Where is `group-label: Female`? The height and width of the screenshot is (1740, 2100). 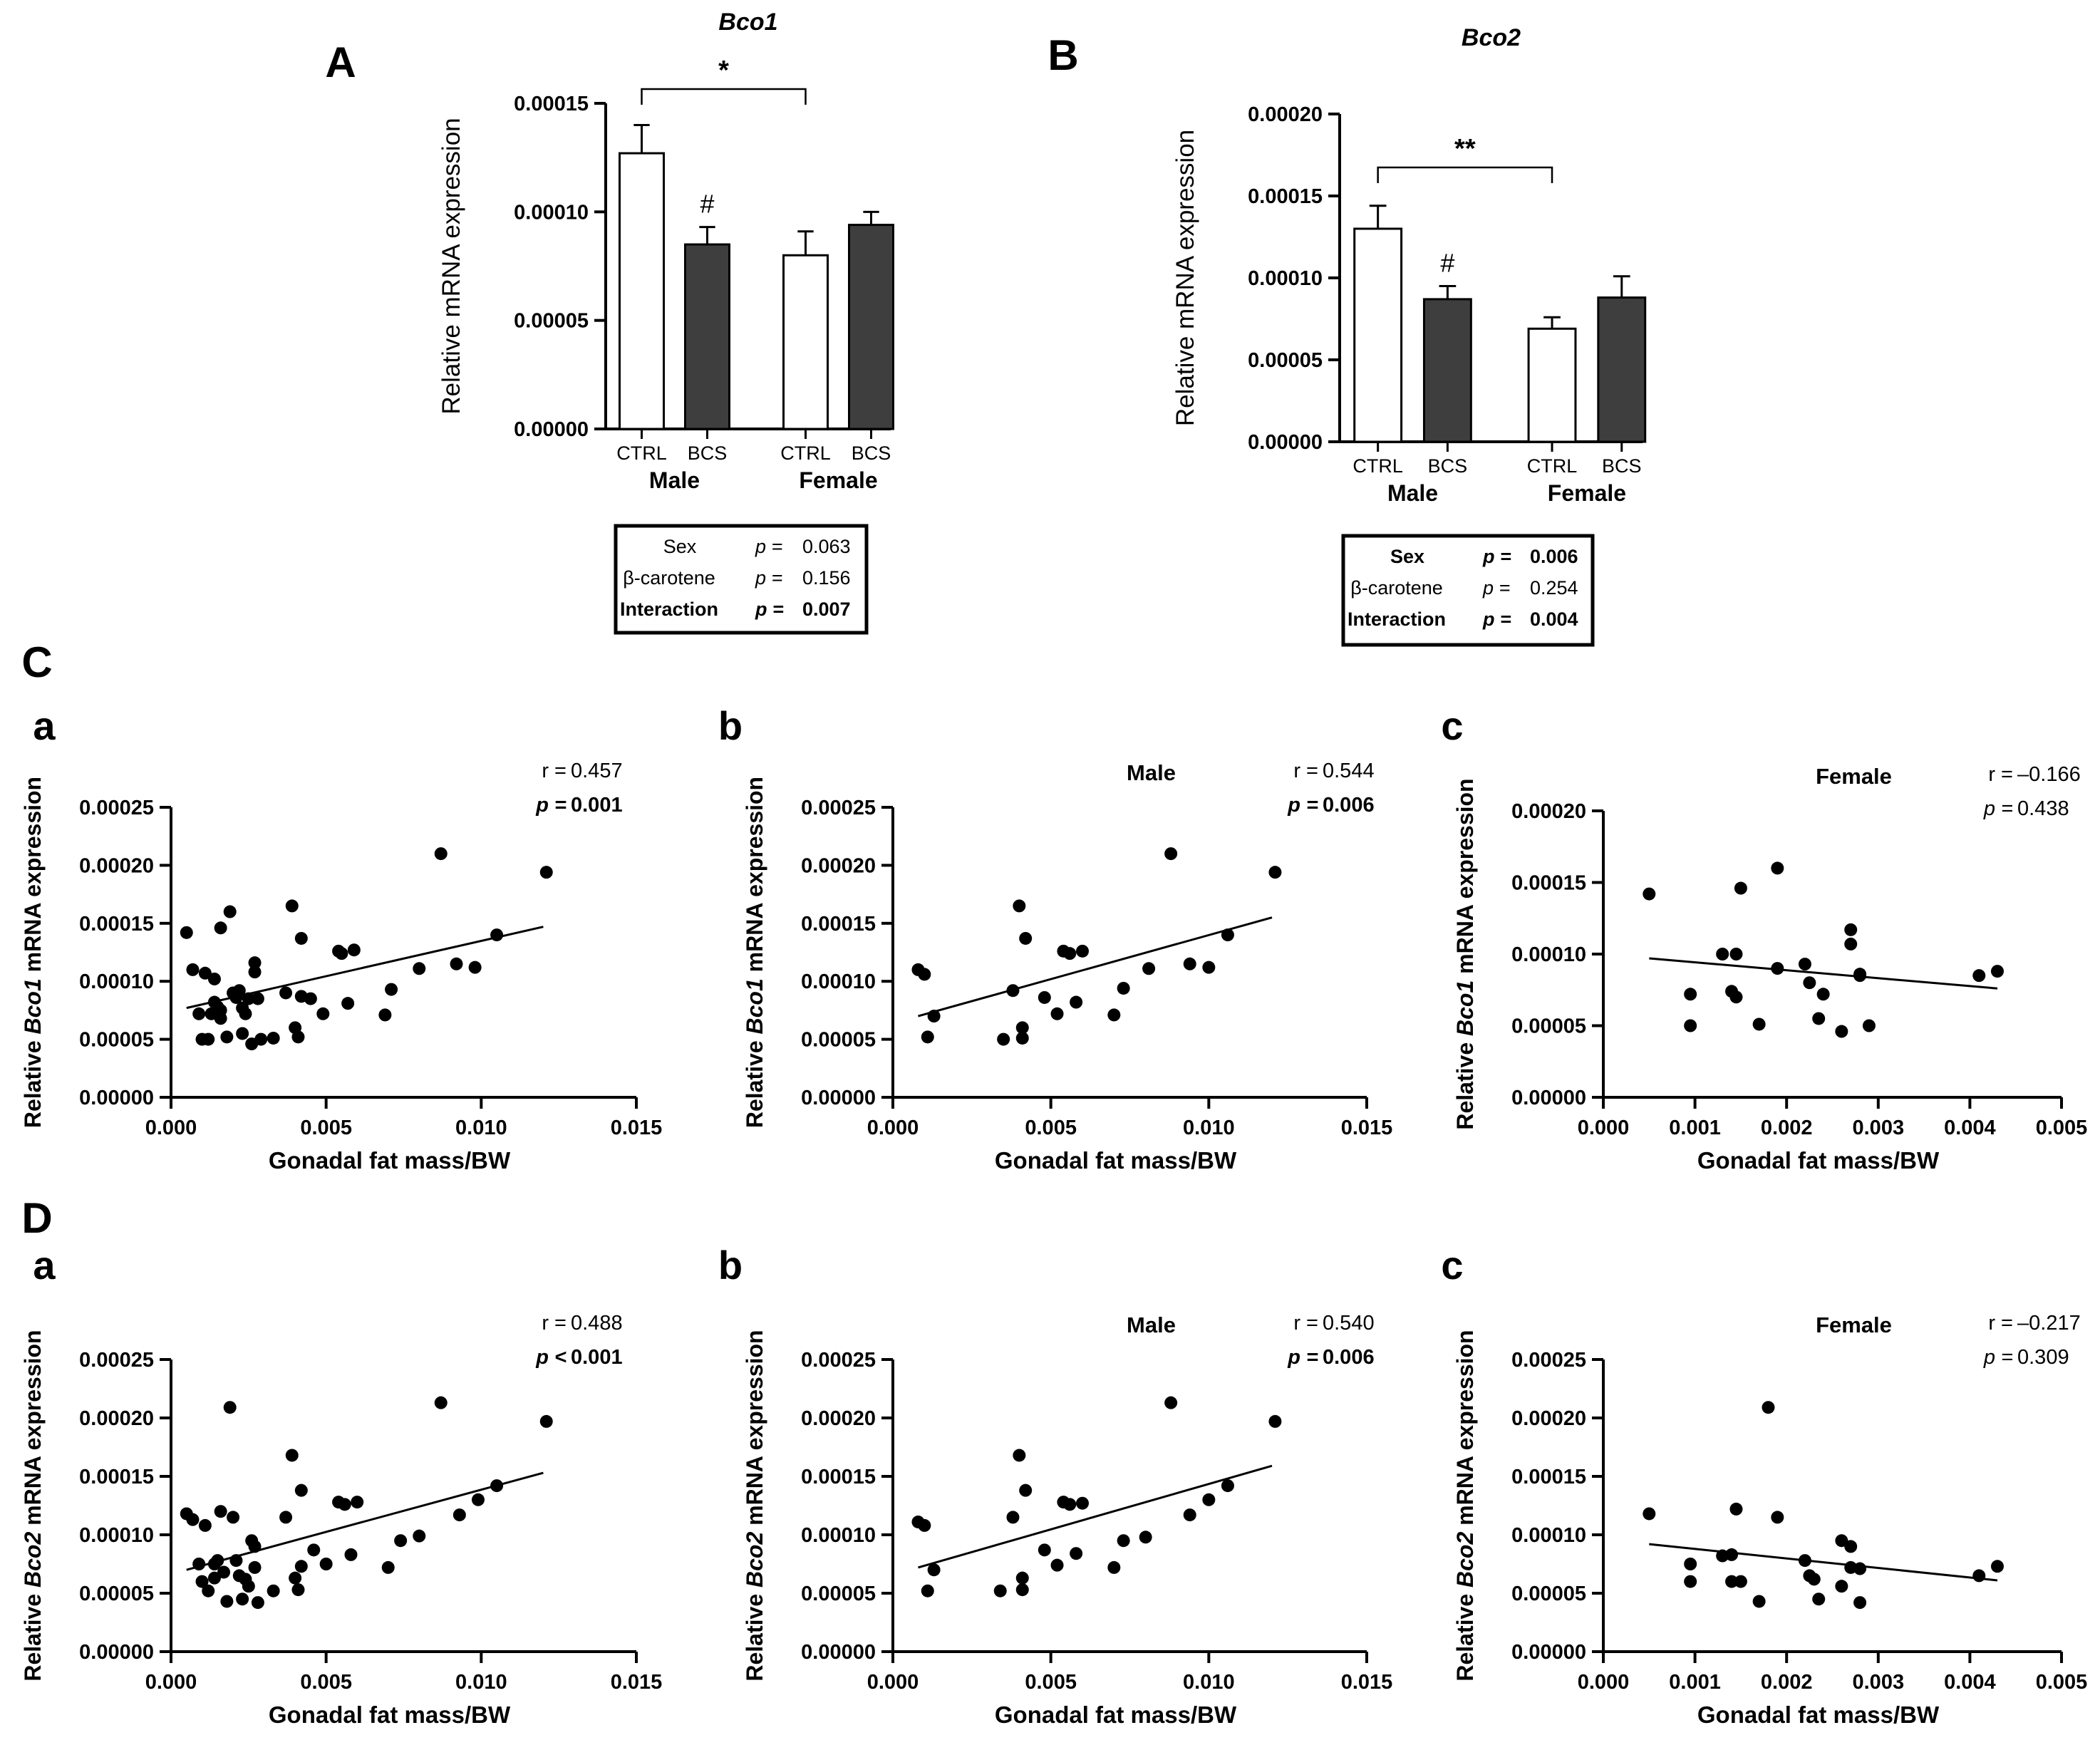
group-label: Female is located at coordinates (1587, 493).